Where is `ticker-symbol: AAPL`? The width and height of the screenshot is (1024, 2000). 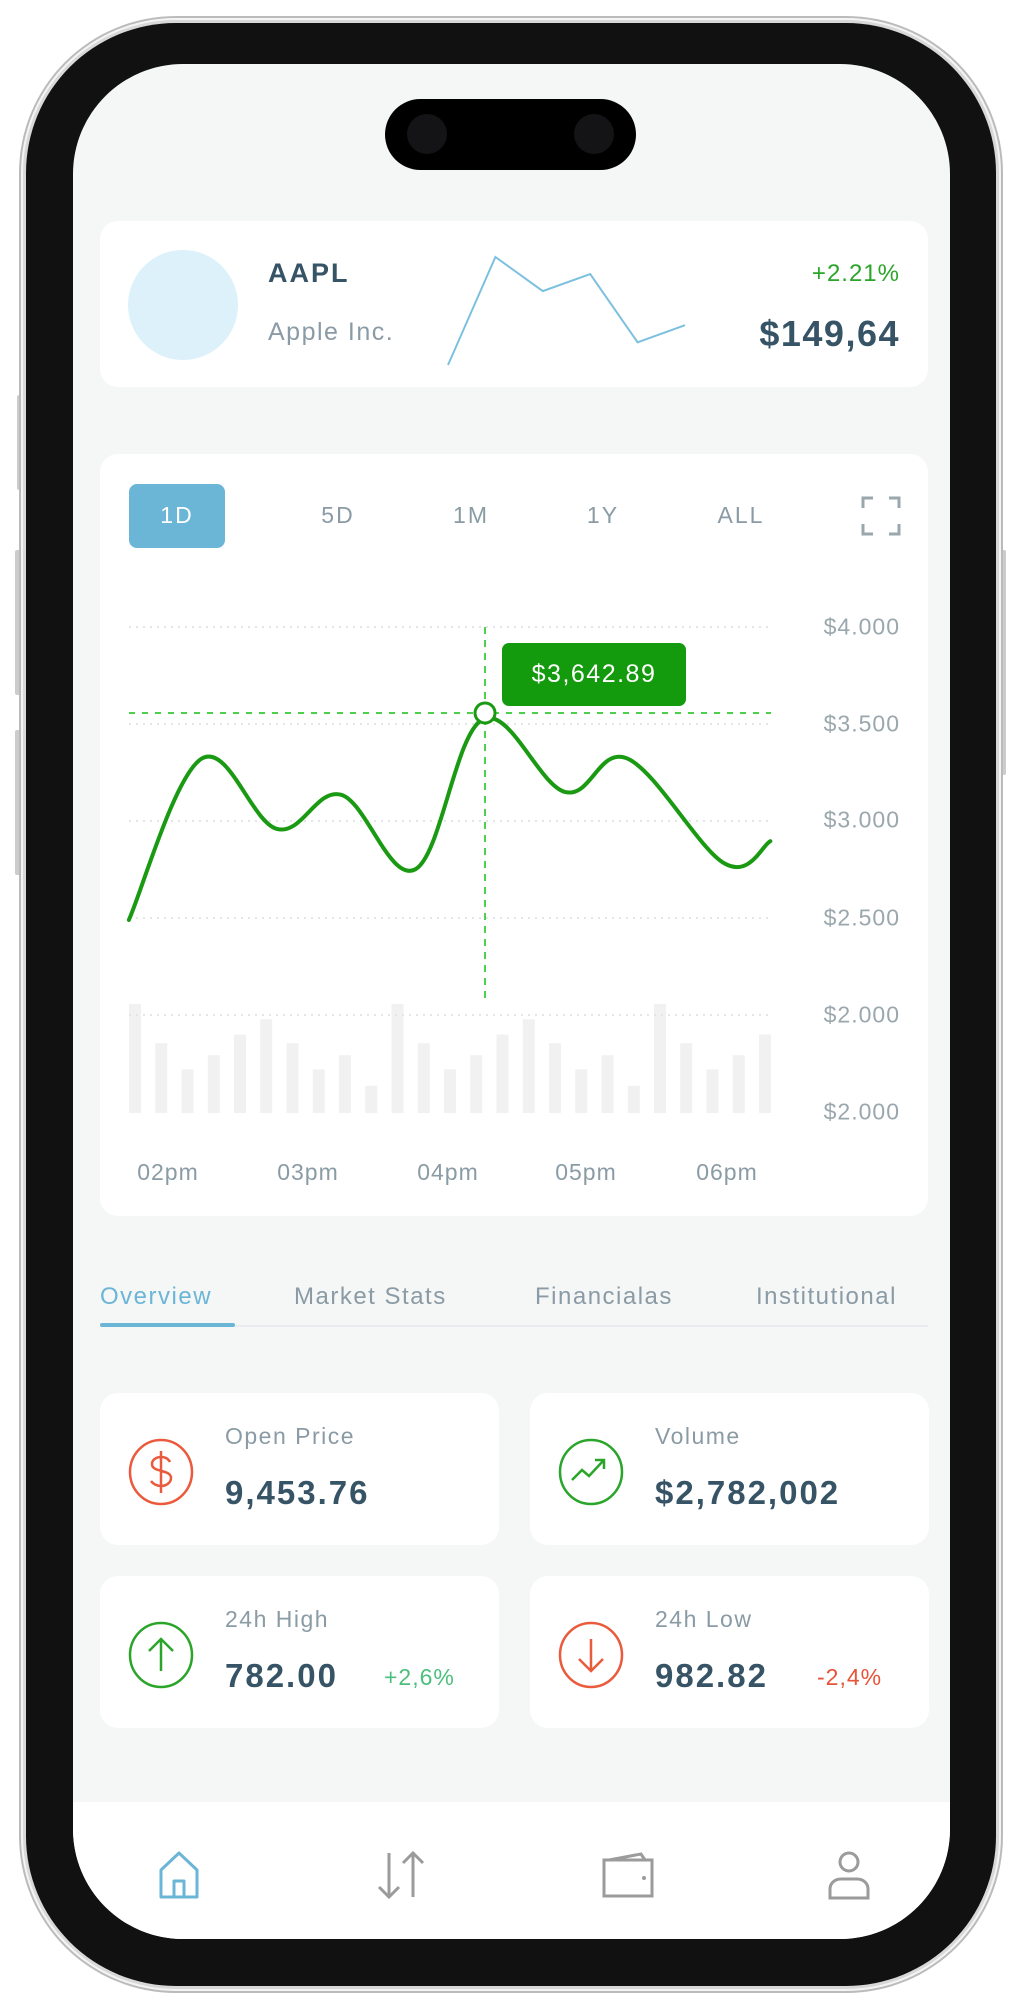
ticker-symbol: AAPL is located at coordinates (309, 273).